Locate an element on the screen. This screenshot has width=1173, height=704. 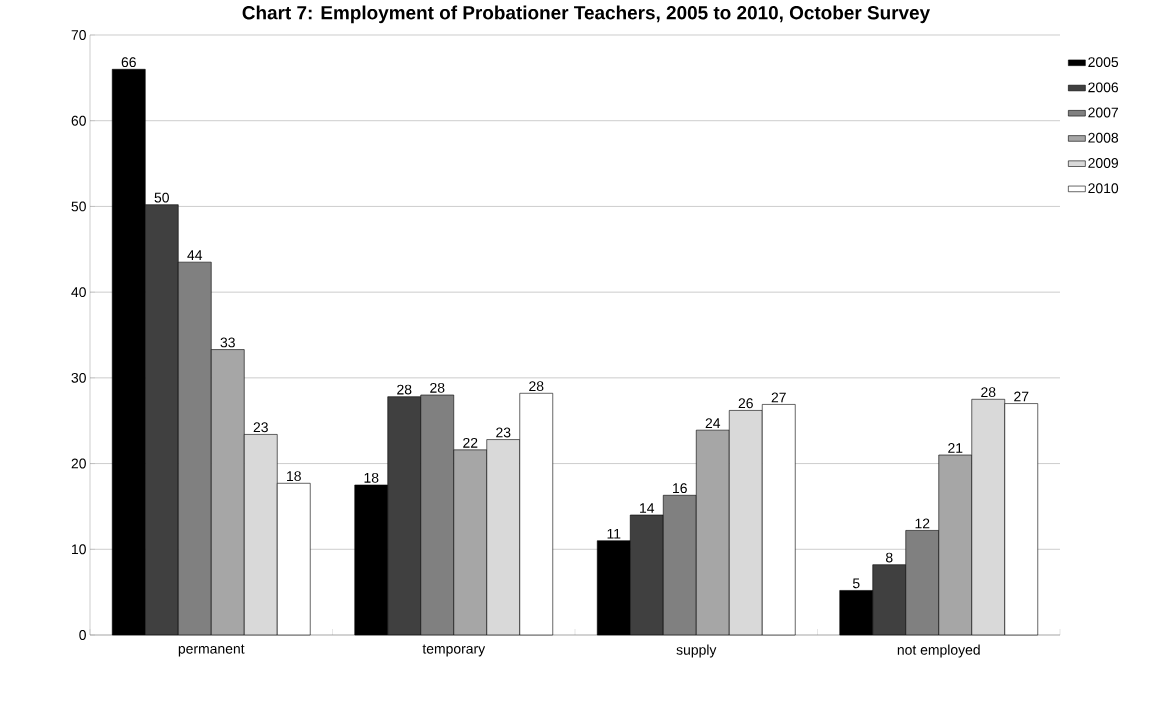
data-label: 50 is located at coordinates (161, 197).